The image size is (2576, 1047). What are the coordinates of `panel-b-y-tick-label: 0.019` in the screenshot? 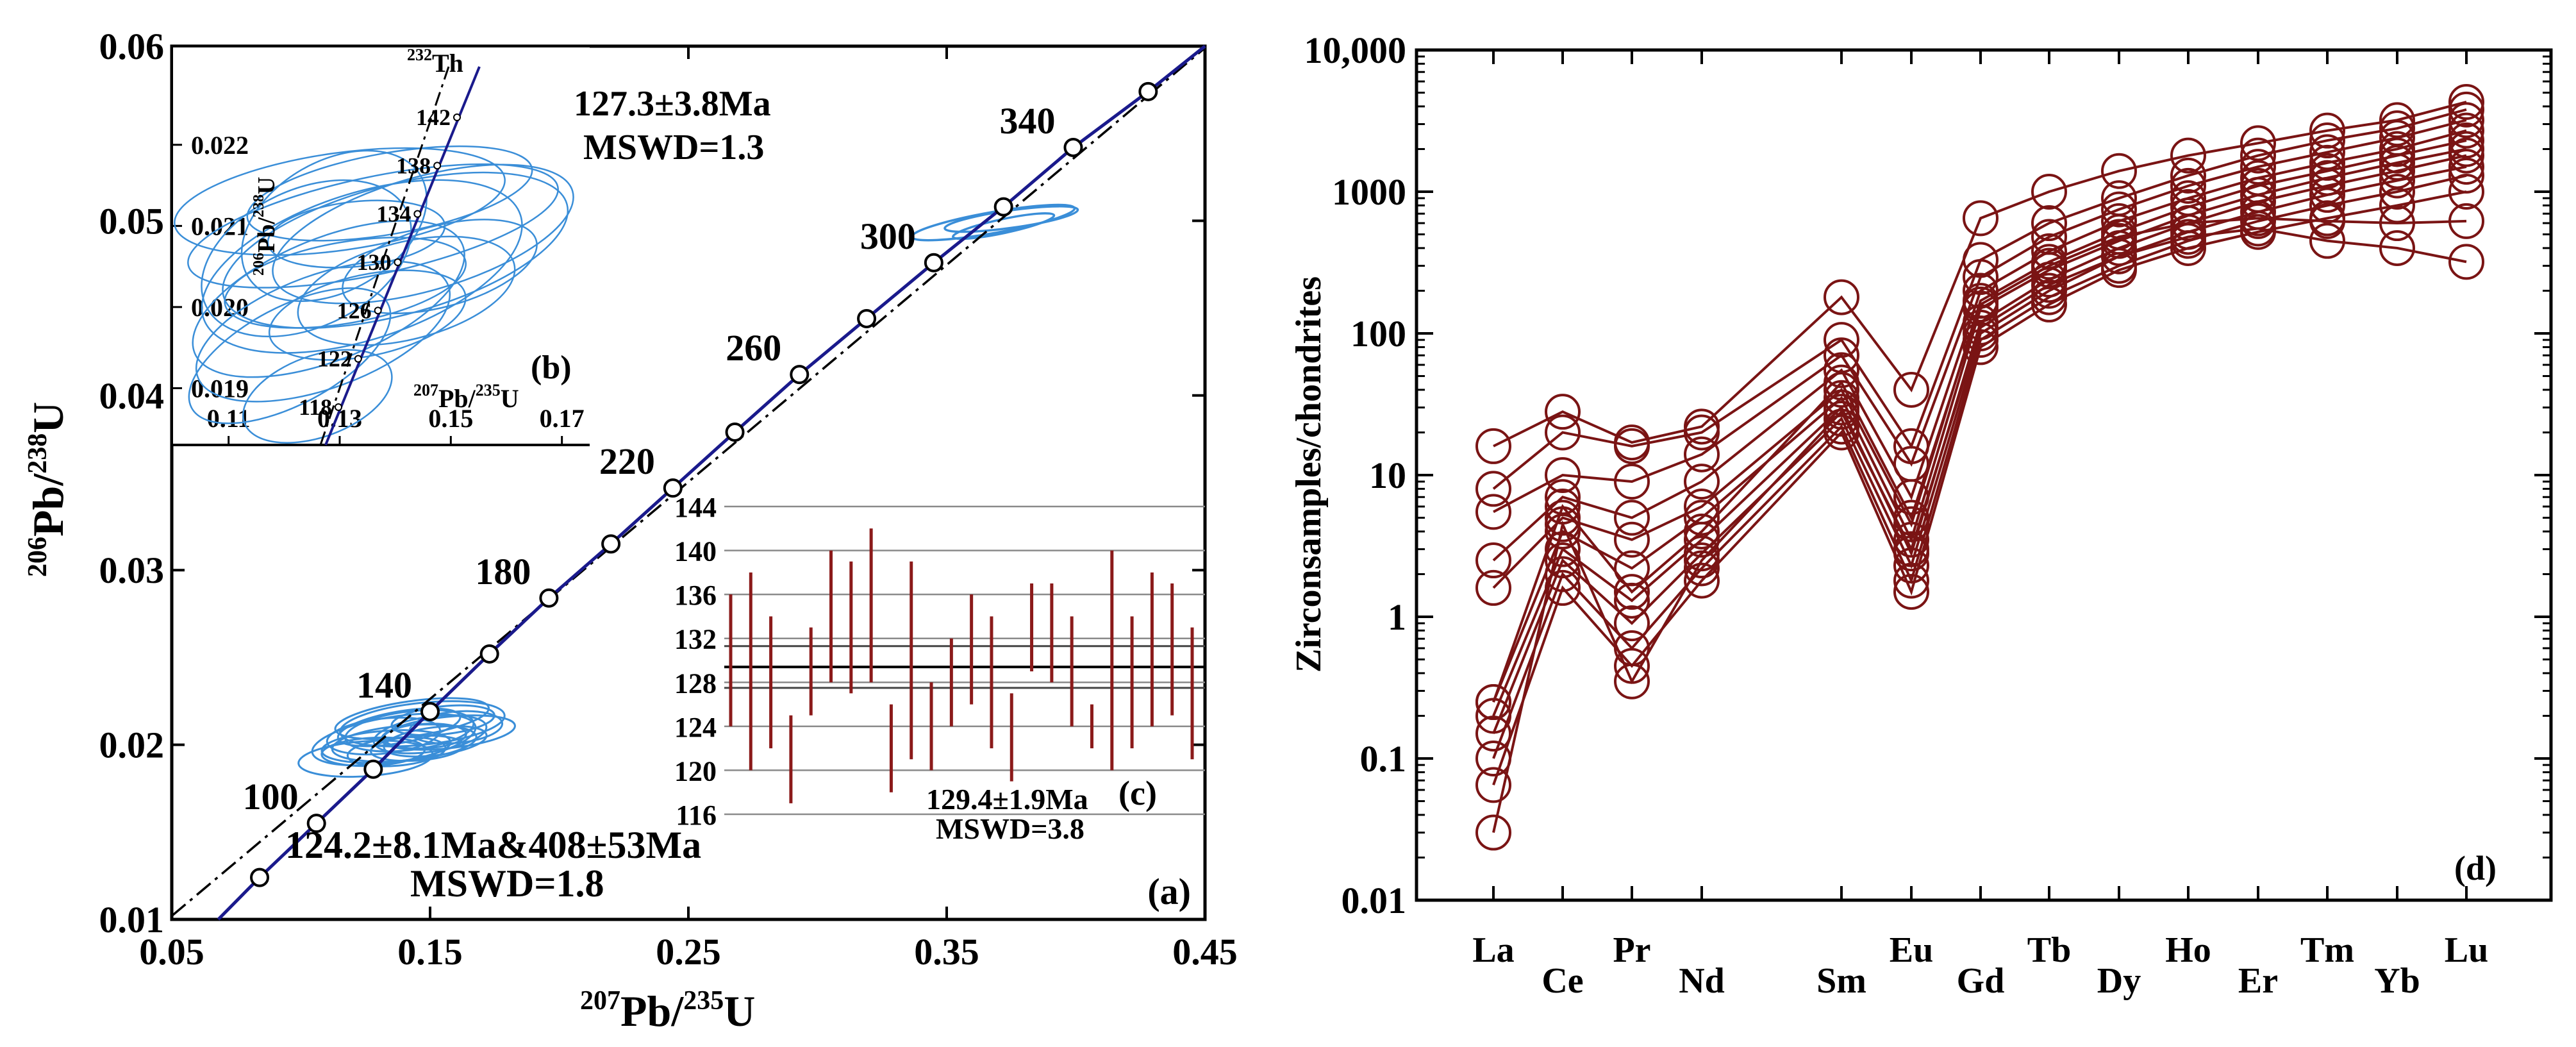 It's located at (220, 388).